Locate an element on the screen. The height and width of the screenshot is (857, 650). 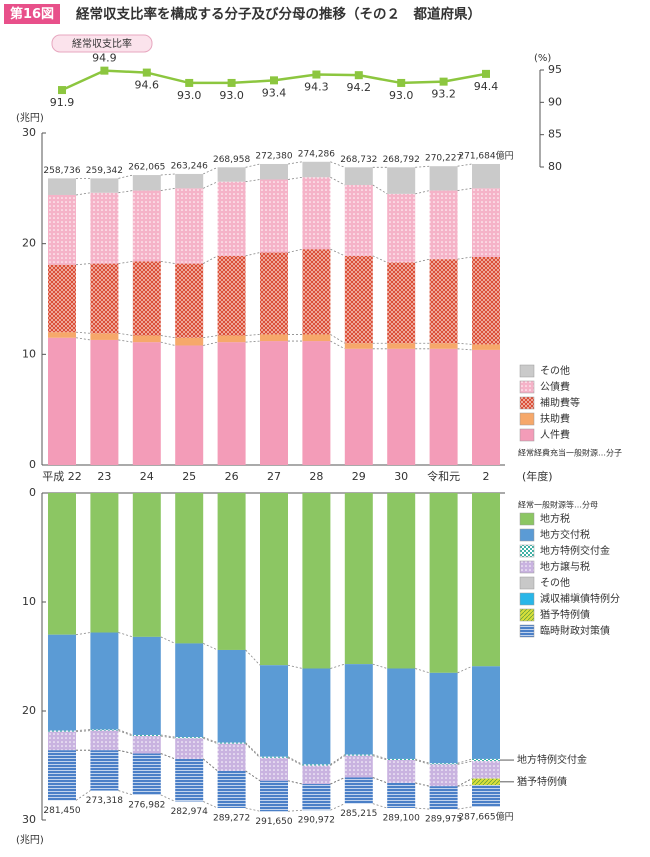
line-legend-box is located at coordinates (102, 43).